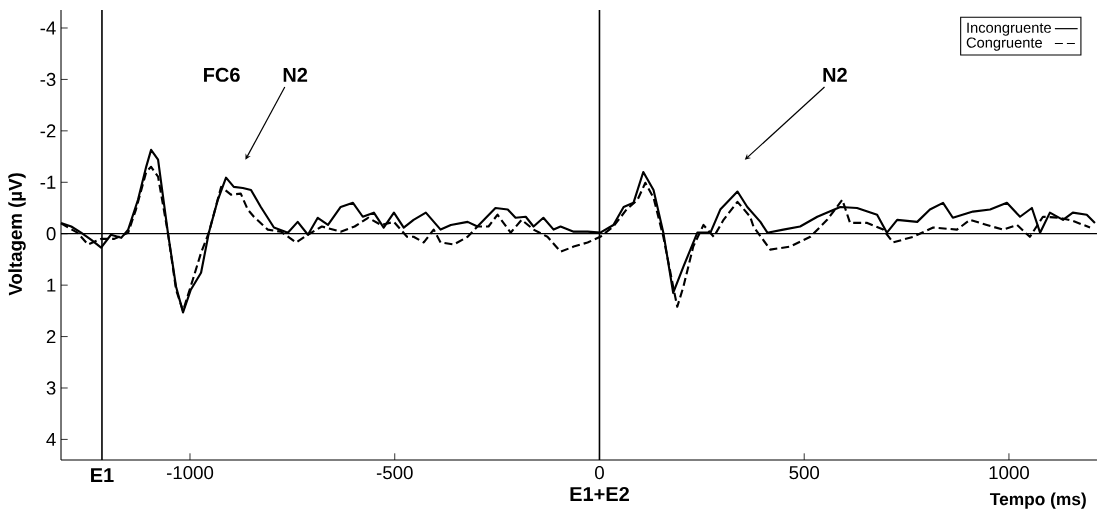 The image size is (1097, 517). What do you see at coordinates (1037, 500) in the screenshot?
I see `x-axis-title: Tempo (ms)` at bounding box center [1037, 500].